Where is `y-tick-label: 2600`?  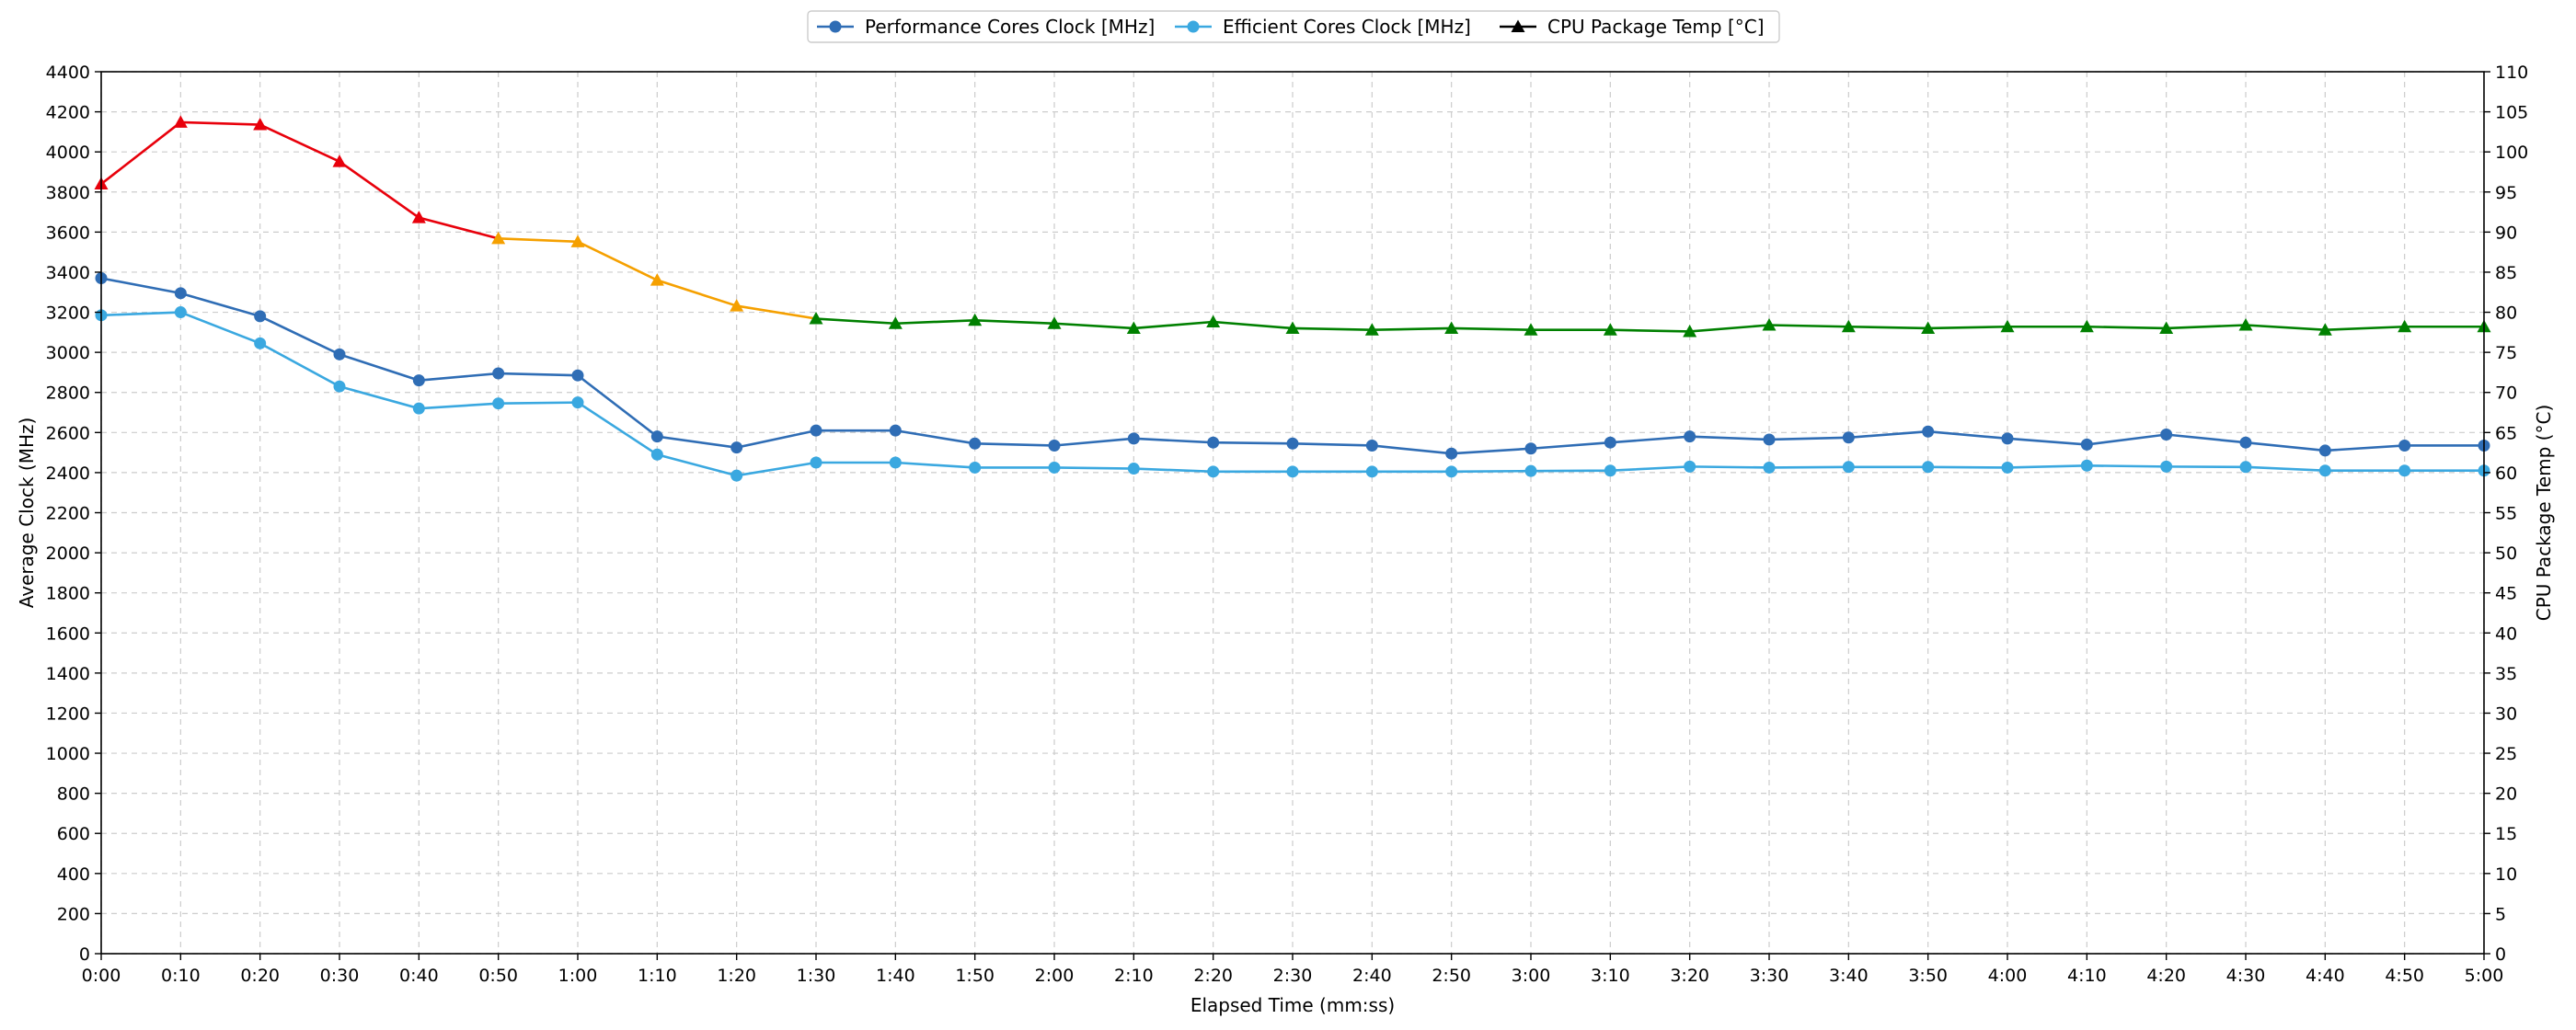
y-tick-label: 2600 is located at coordinates (68, 433).